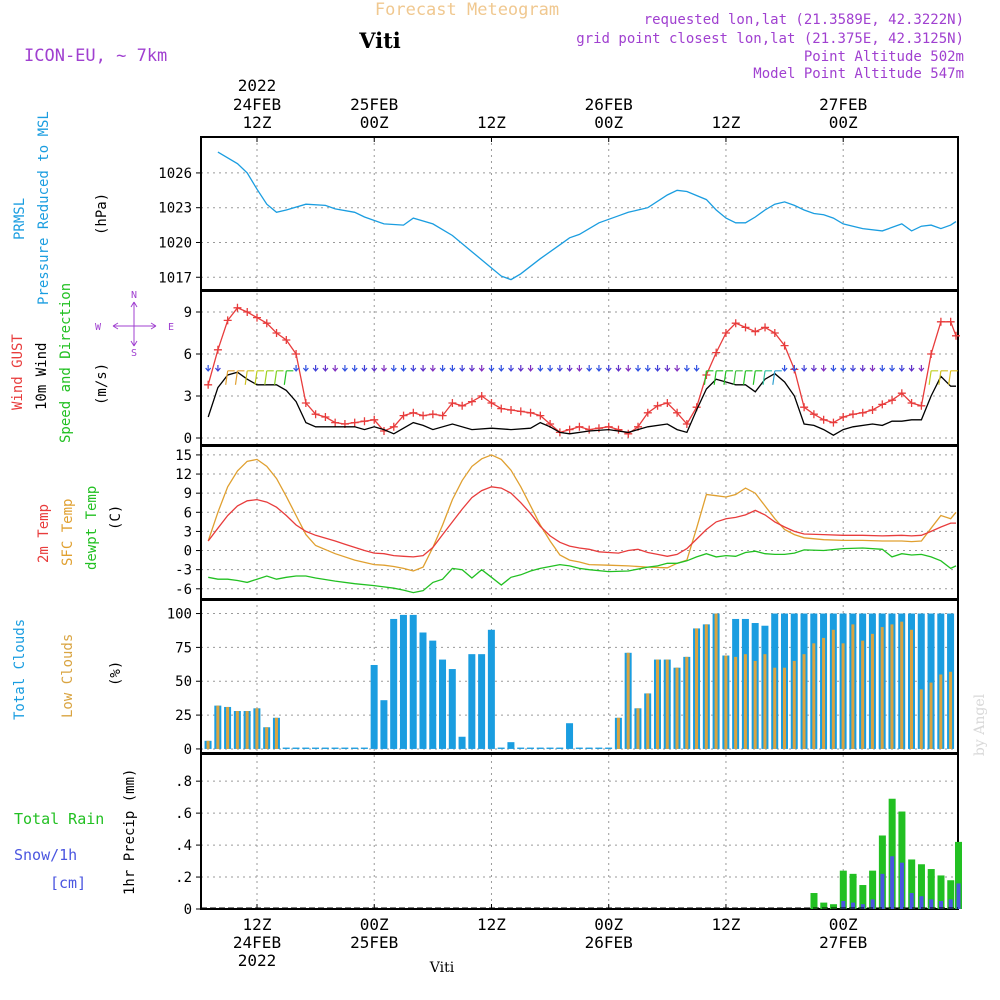 Image resolution: width=1000 pixels, height=1000 pixels. What do you see at coordinates (134, 324) in the screenshot?
I see `compass-rose: N S W E` at bounding box center [134, 324].